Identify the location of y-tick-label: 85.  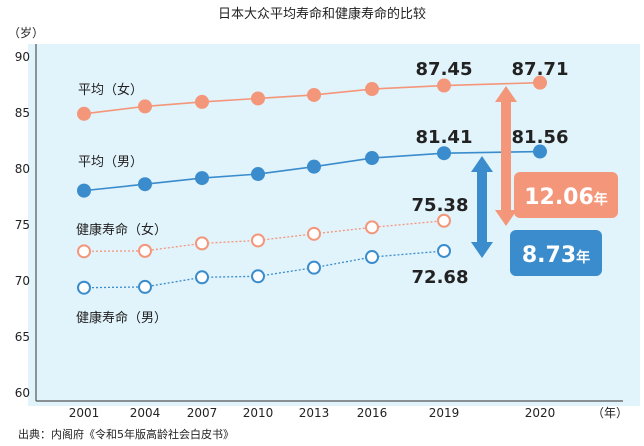
(22, 113).